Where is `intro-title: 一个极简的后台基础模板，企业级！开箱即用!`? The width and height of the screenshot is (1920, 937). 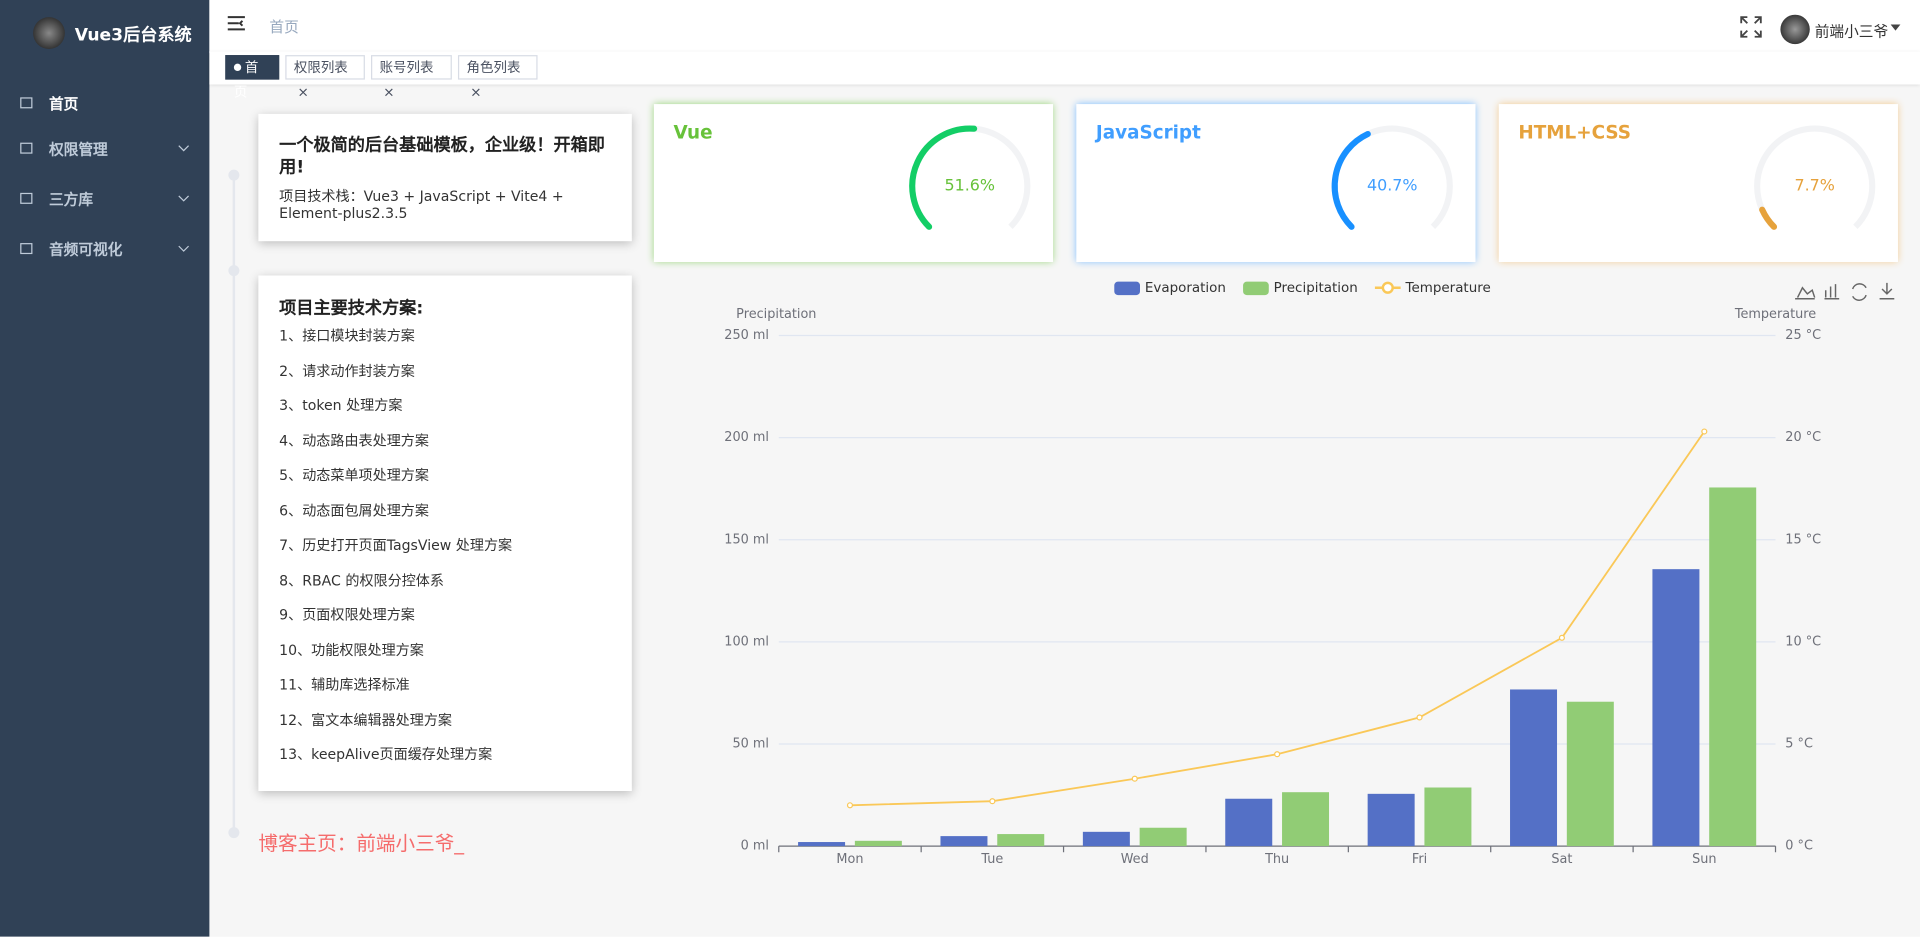 intro-title: 一个极简的后台基础模板，企业级！开箱即用! is located at coordinates (442, 156).